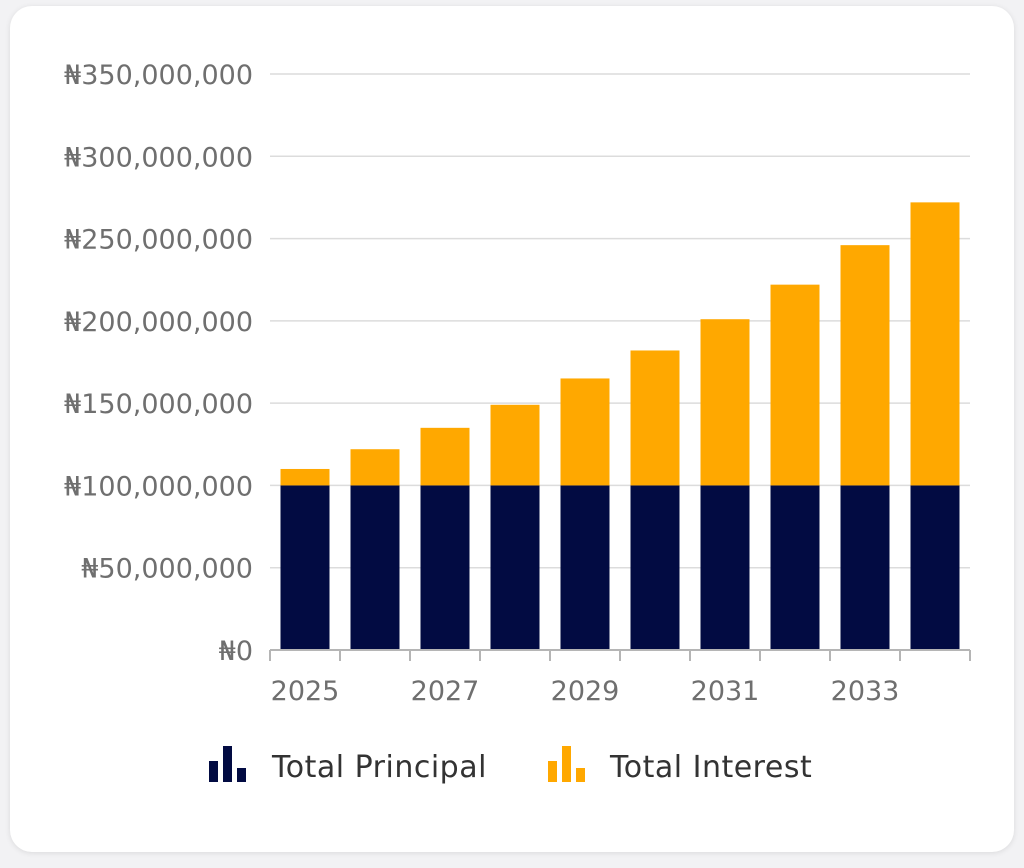 The image size is (1024, 868). What do you see at coordinates (445, 691) in the screenshot?
I see `x-tick-label: 2027` at bounding box center [445, 691].